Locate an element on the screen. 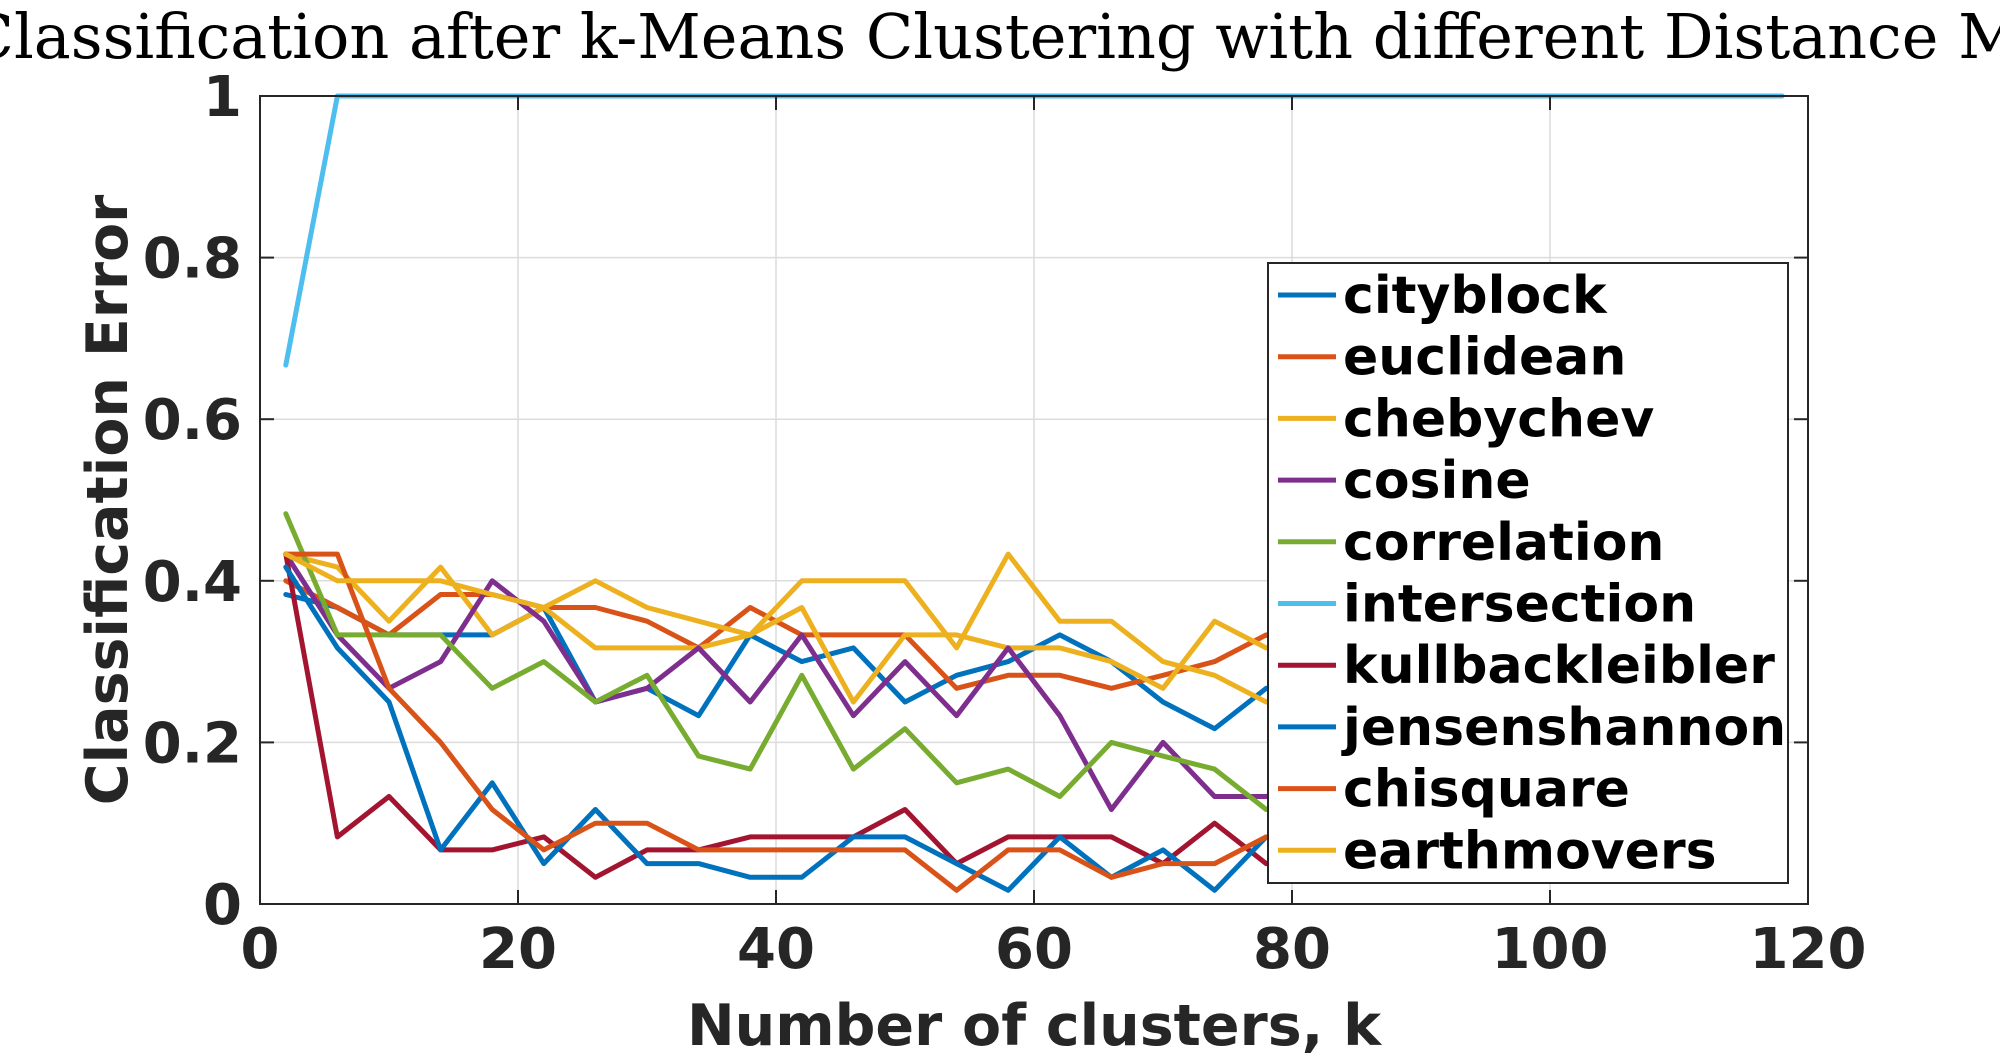  legend-item-jensenshannon: jensenshannon is located at coordinates (1532, 728).